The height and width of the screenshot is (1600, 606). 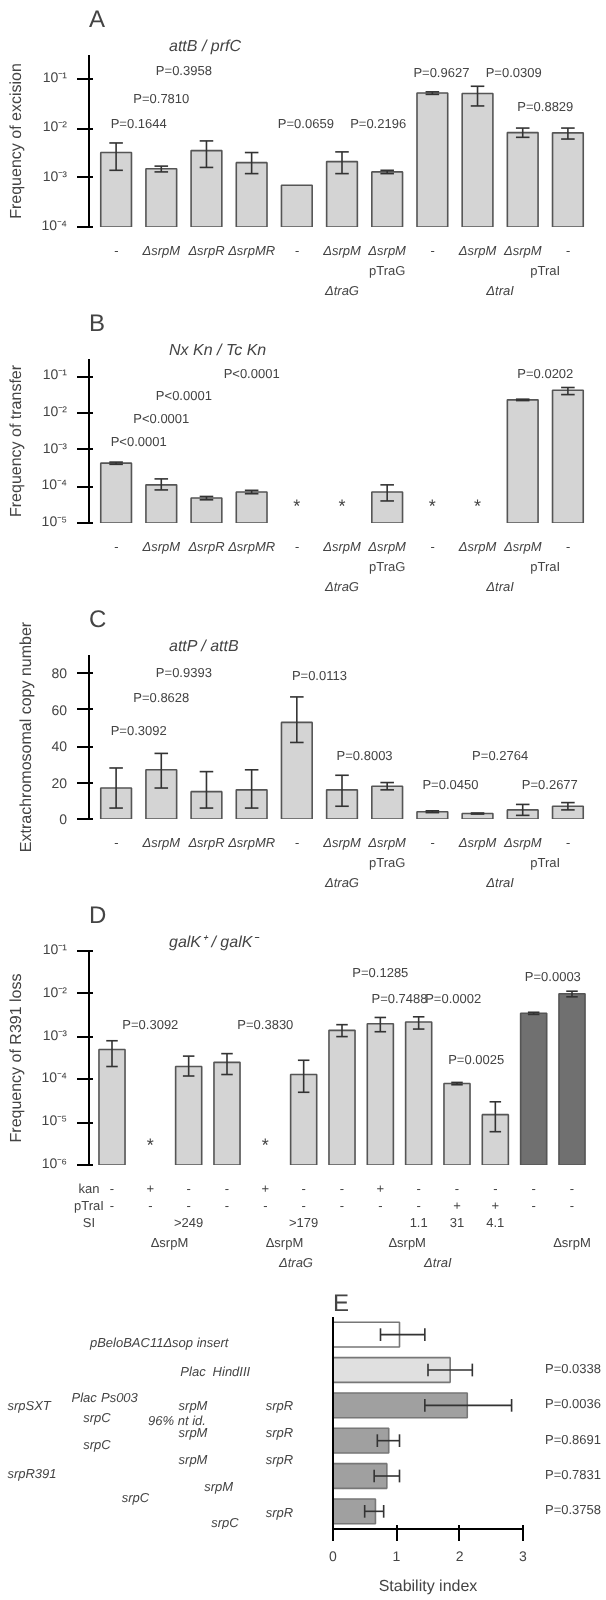 What do you see at coordinates (16, 441) in the screenshot?
I see `y-axis-title: Frequency of transfer` at bounding box center [16, 441].